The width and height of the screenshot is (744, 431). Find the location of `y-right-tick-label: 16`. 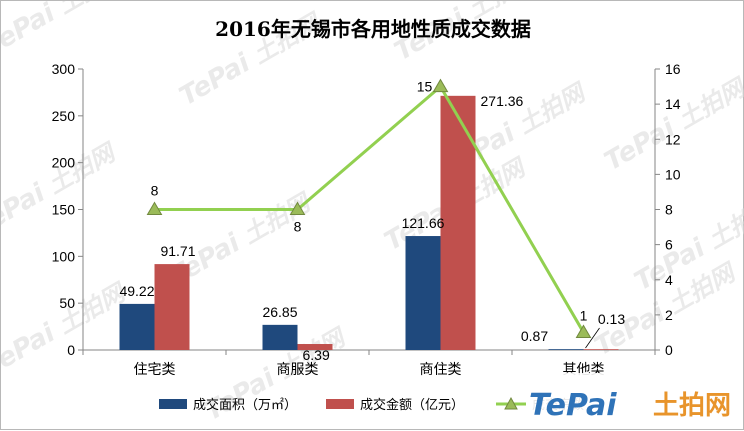

y-right-tick-label: 16 is located at coordinates (673, 69).